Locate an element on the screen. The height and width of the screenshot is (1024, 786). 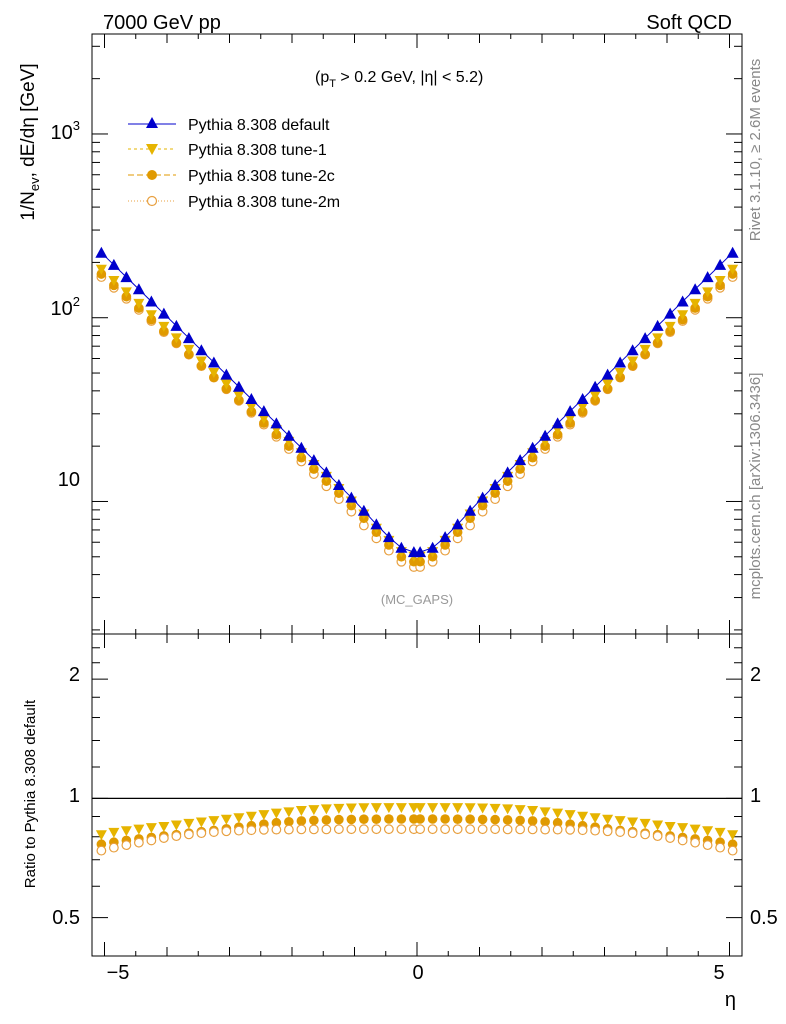
header-left: 7000 GeV pp is located at coordinates (162, 23).